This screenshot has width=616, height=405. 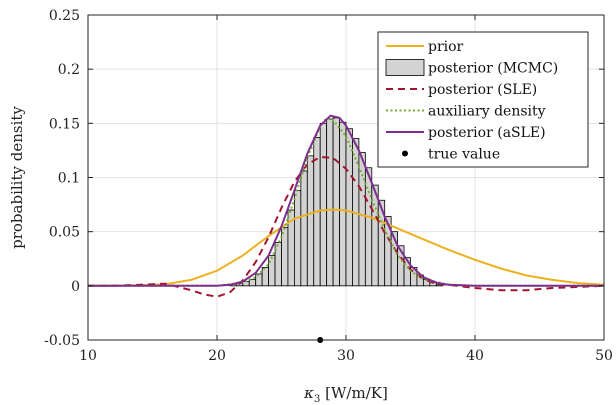 I want to click on legend-label: true value, so click(x=464, y=155).